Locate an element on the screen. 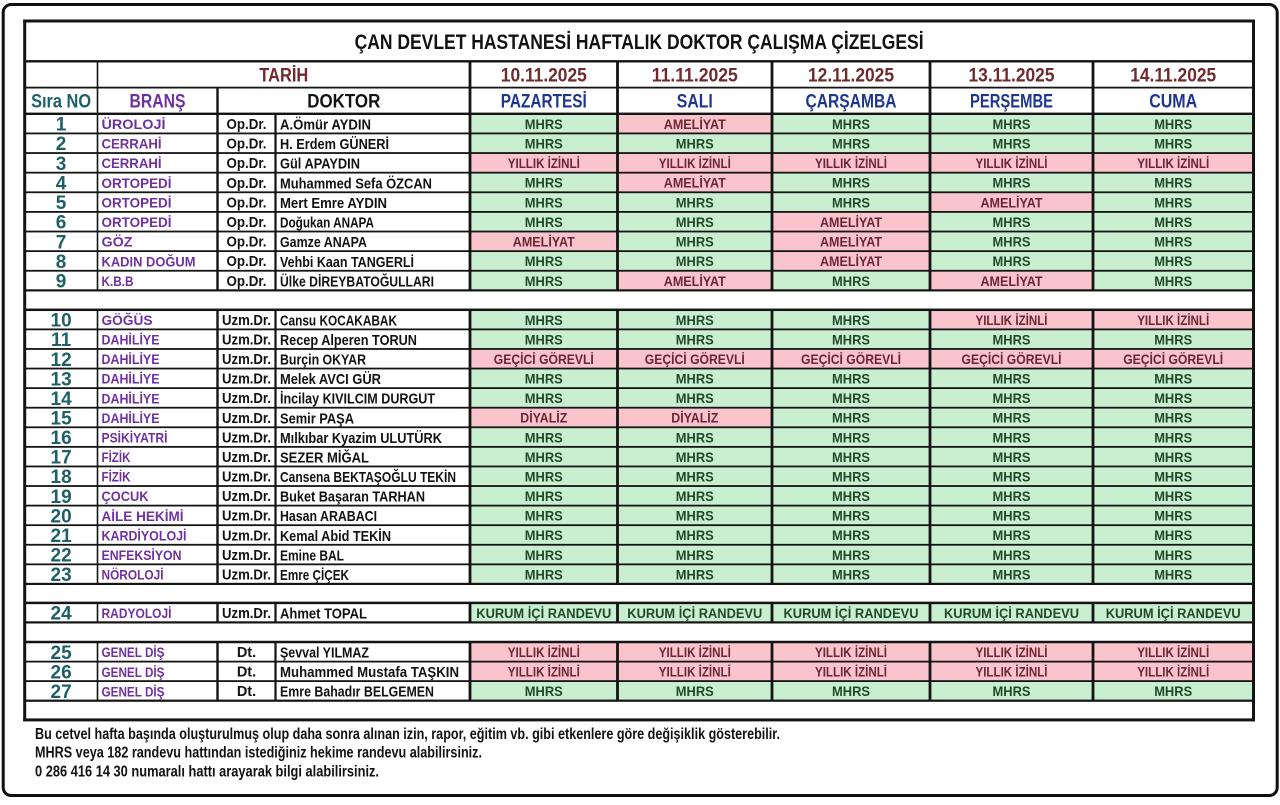  svg-text: ORTOPEDİ is located at coordinates (137, 183).